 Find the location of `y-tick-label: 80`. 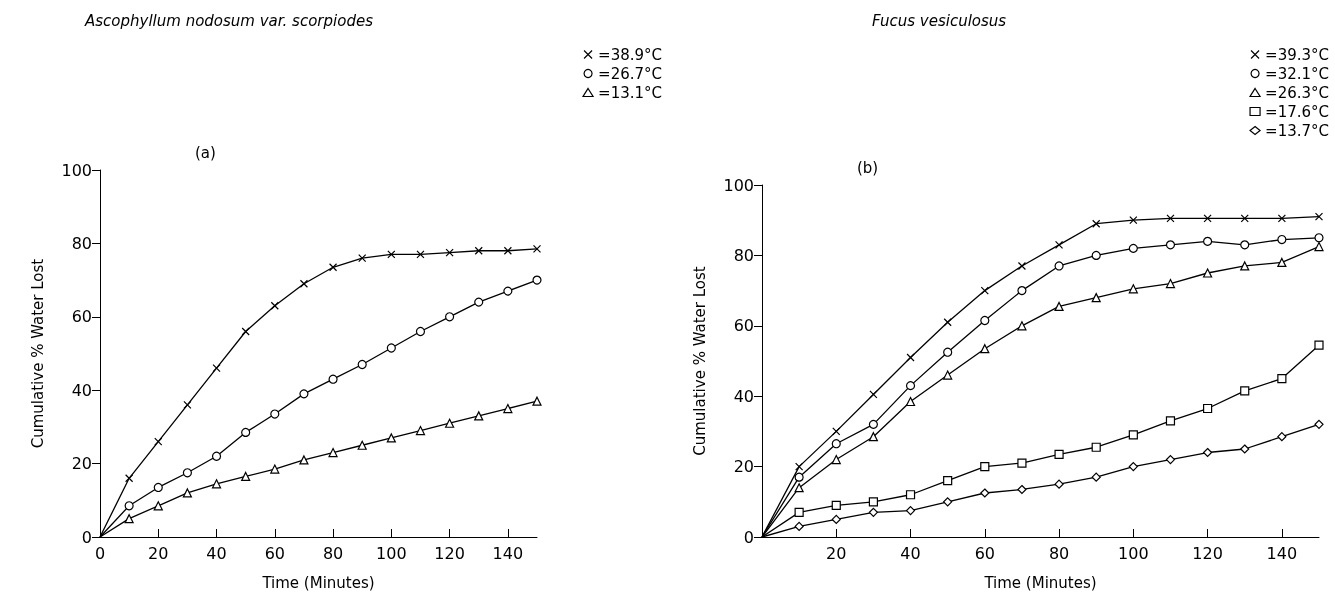

y-tick-label: 80 is located at coordinates (81, 243).